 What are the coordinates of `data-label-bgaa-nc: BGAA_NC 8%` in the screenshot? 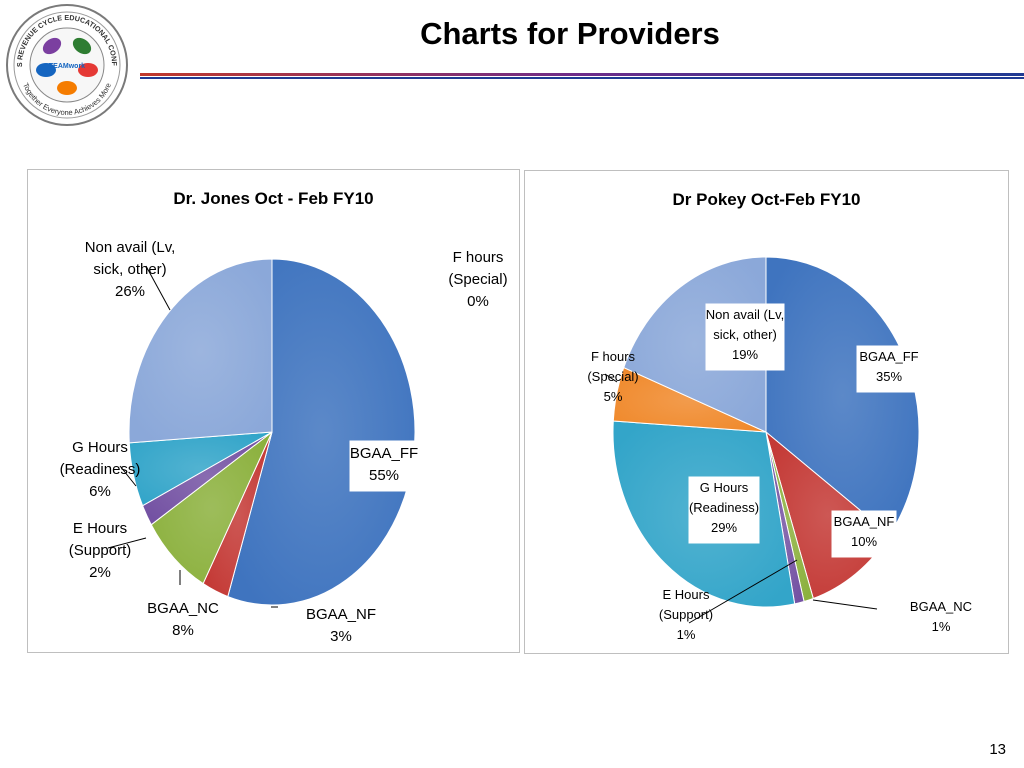 It's located at (183, 604).